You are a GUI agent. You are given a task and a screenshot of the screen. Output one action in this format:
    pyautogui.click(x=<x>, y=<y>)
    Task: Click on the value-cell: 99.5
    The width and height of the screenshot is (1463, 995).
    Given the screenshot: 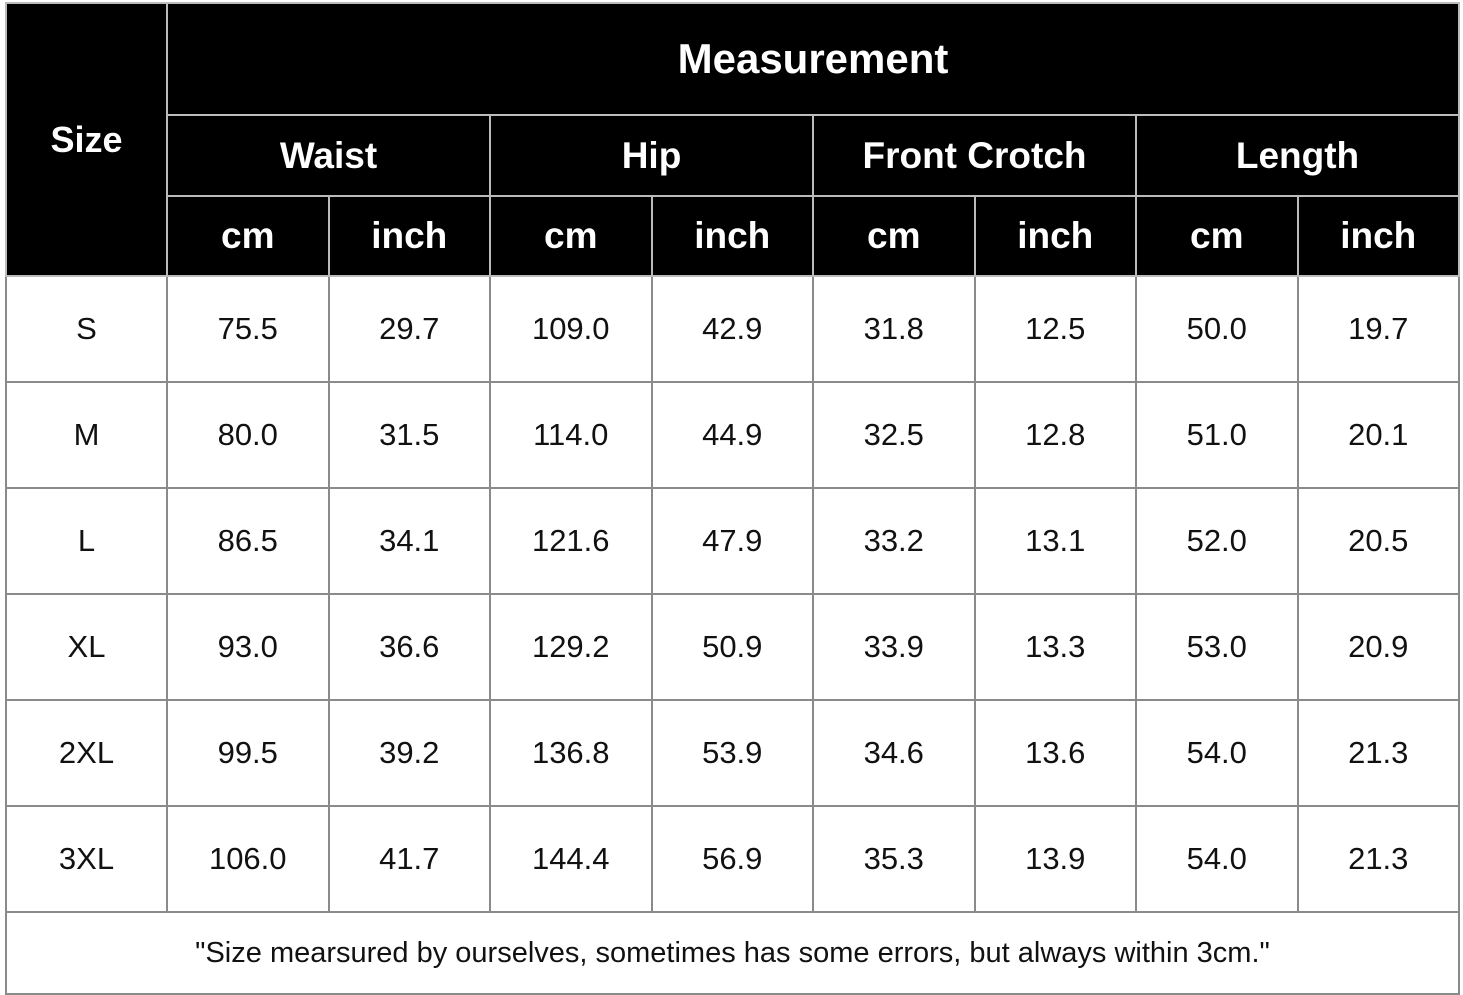 What is the action you would take?
    pyautogui.click(x=248, y=753)
    